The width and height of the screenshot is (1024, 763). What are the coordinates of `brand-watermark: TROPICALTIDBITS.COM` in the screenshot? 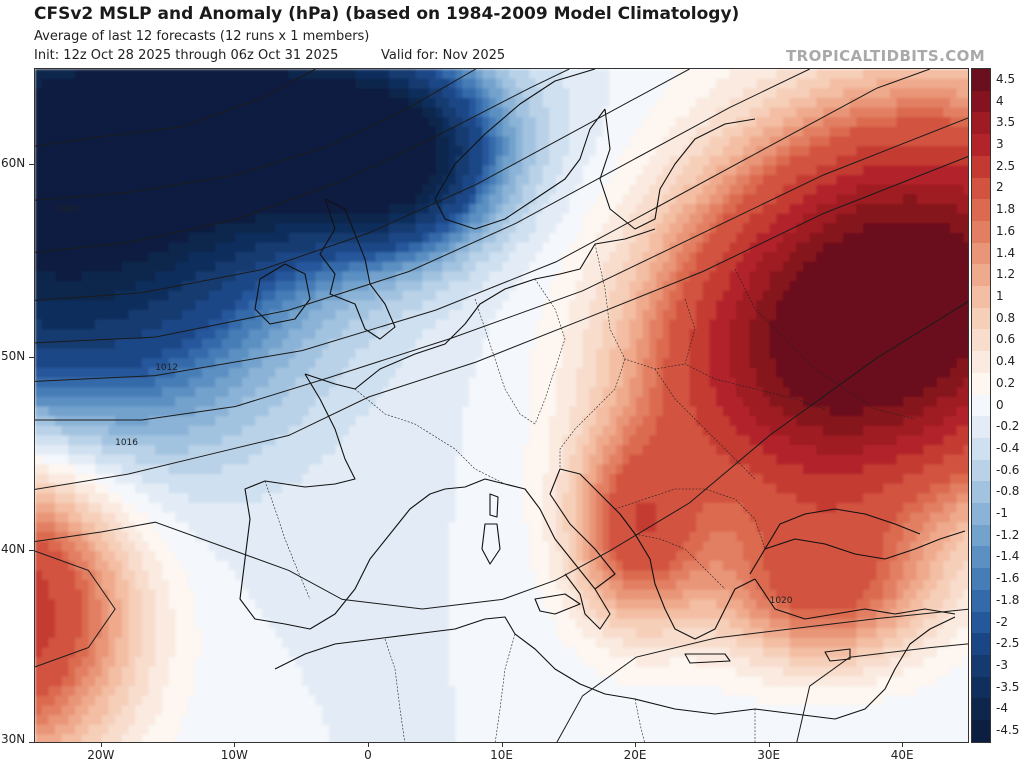 It's located at (886, 56).